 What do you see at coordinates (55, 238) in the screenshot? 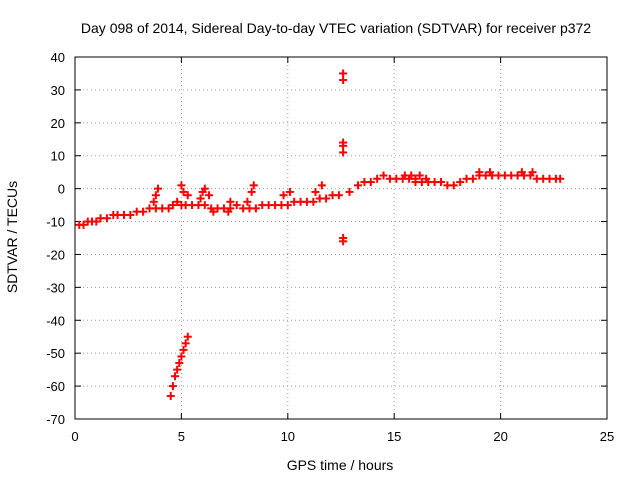
I see `y-tick-labels: 40 30 20 10 0 -10 -20 -30 -40 -50 -60 -70` at bounding box center [55, 238].